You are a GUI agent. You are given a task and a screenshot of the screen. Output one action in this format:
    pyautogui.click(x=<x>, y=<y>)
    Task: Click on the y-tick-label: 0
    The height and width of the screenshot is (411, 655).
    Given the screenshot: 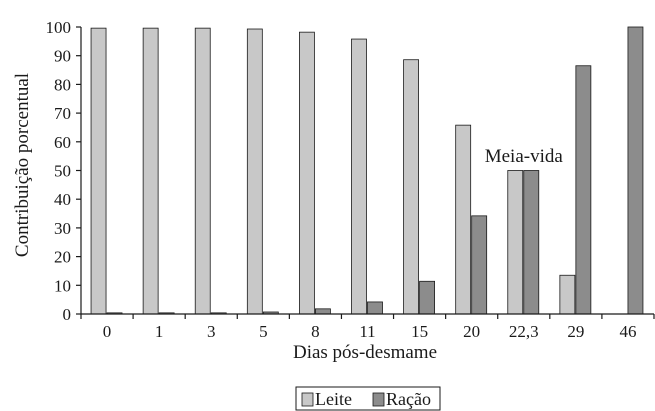 What is the action you would take?
    pyautogui.click(x=67, y=314)
    